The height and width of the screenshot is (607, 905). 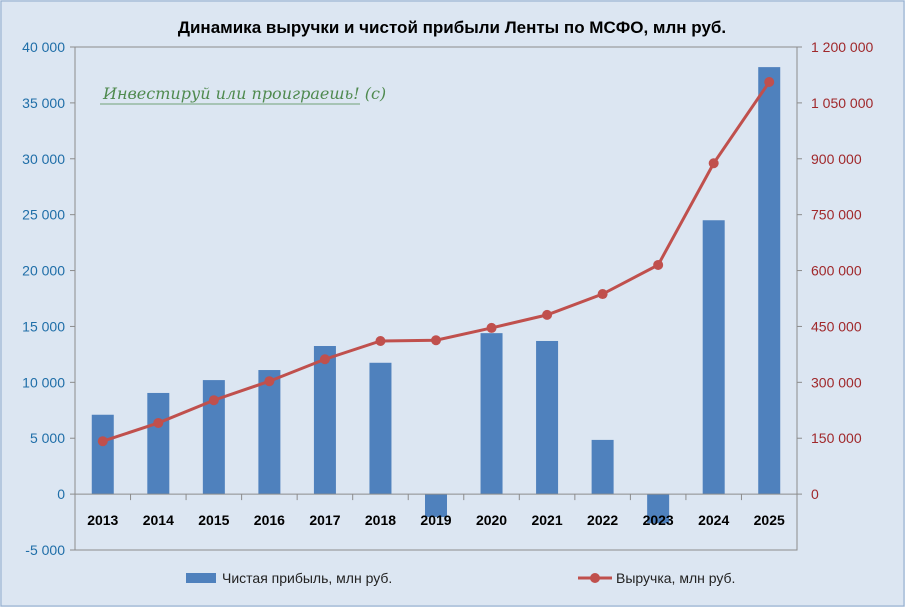 What do you see at coordinates (201, 578) in the screenshot?
I see `legend-bar-swatch` at bounding box center [201, 578].